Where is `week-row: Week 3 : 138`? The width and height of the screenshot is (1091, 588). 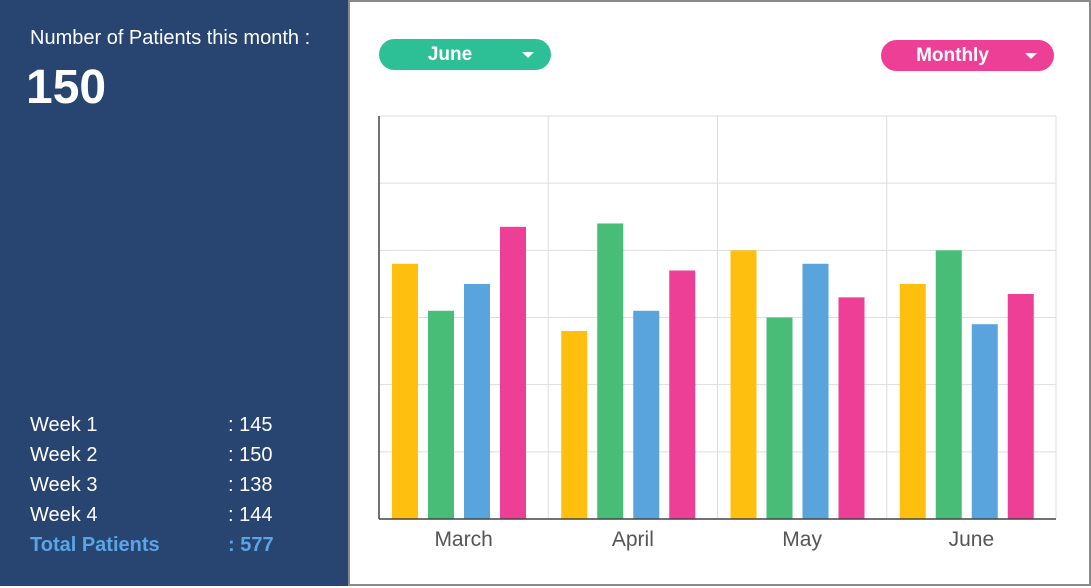 week-row: Week 3 : 138 is located at coordinates (180, 485).